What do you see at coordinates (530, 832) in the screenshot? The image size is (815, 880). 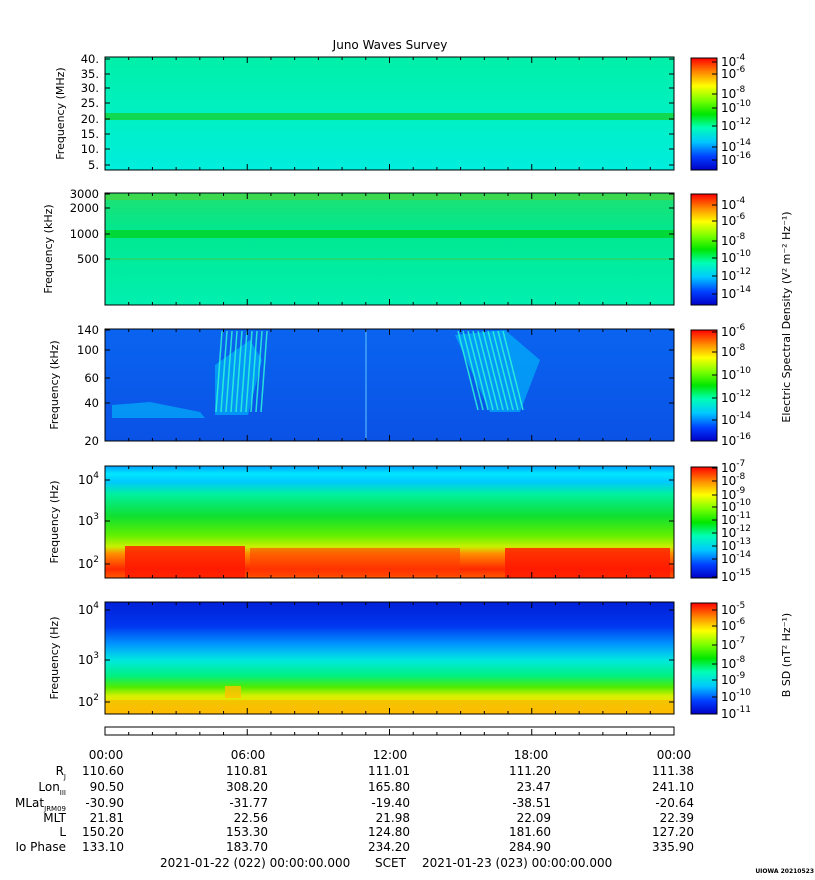 I see `ephemeris-value: 181.60` at bounding box center [530, 832].